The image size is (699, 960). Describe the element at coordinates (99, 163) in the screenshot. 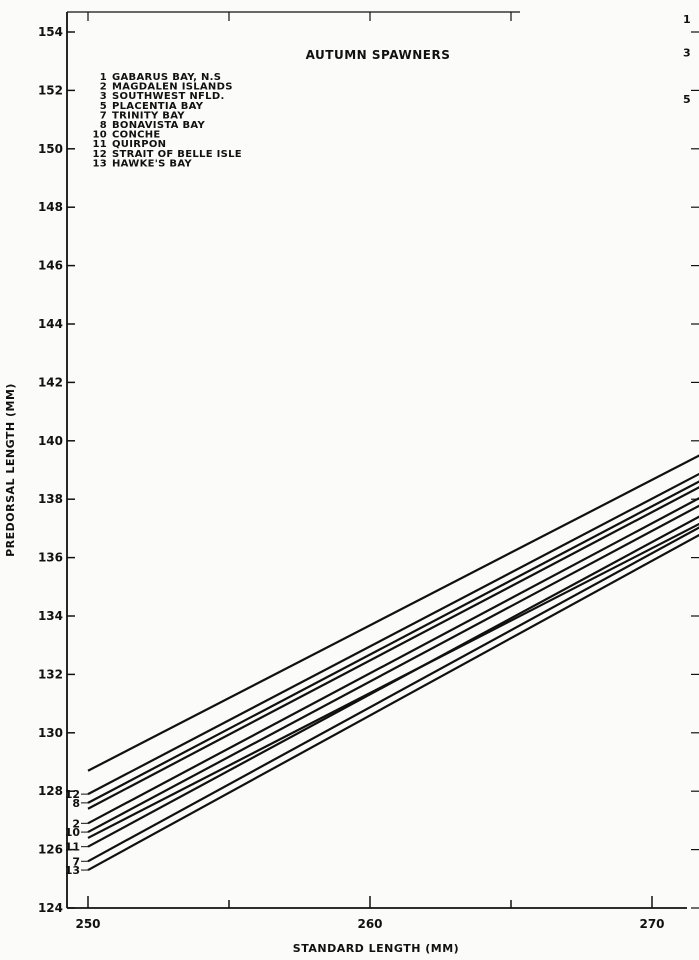

I see `legend-number: 13` at that location.